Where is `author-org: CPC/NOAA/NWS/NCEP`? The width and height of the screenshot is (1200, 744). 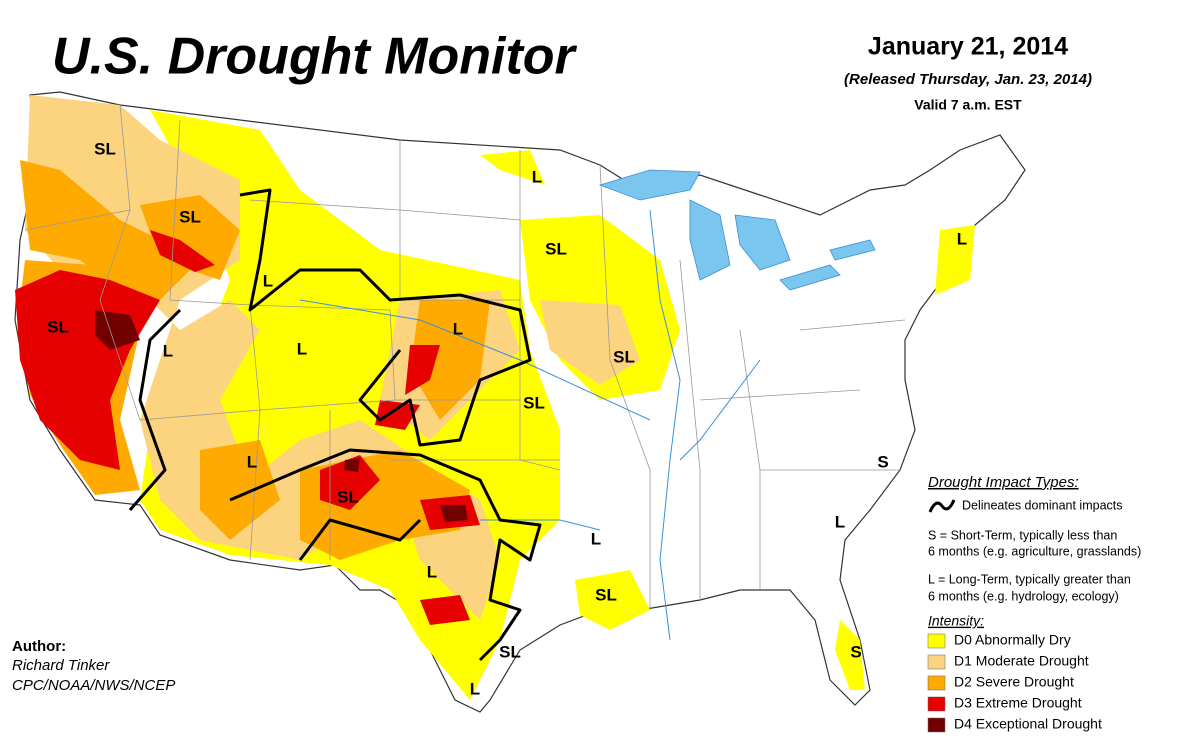 author-org: CPC/NOAA/NWS/NCEP is located at coordinates (93, 685).